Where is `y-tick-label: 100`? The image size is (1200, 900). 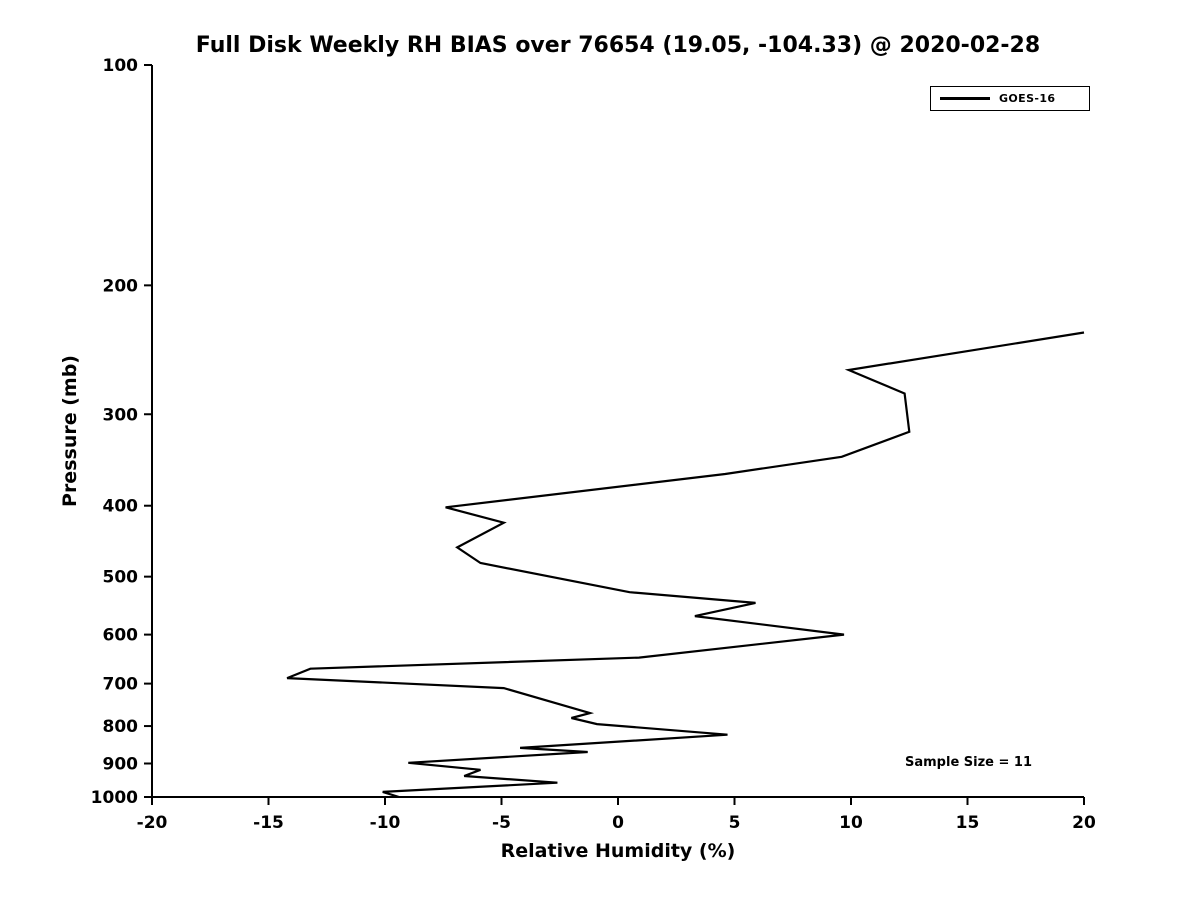
y-tick-label: 100 is located at coordinates (121, 66).